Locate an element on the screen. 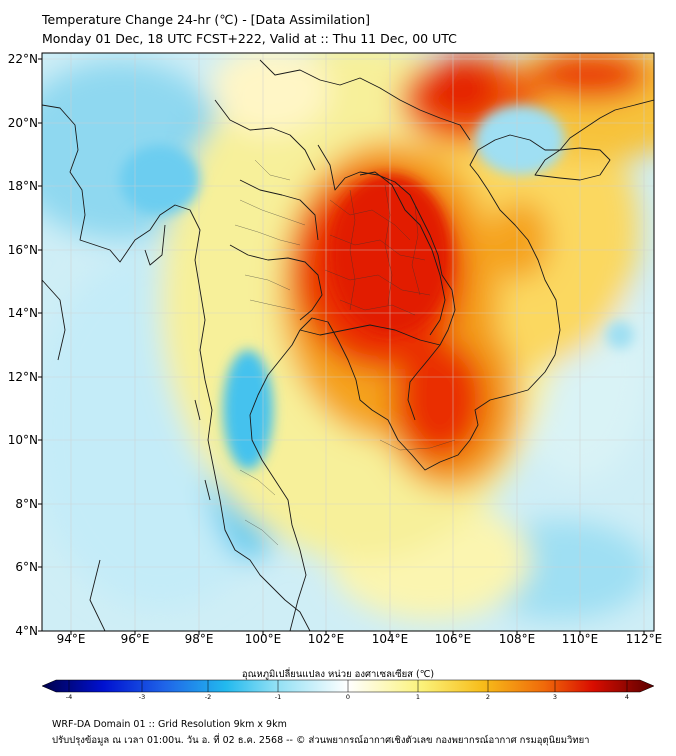  lon-label: 112°E is located at coordinates (644, 639).